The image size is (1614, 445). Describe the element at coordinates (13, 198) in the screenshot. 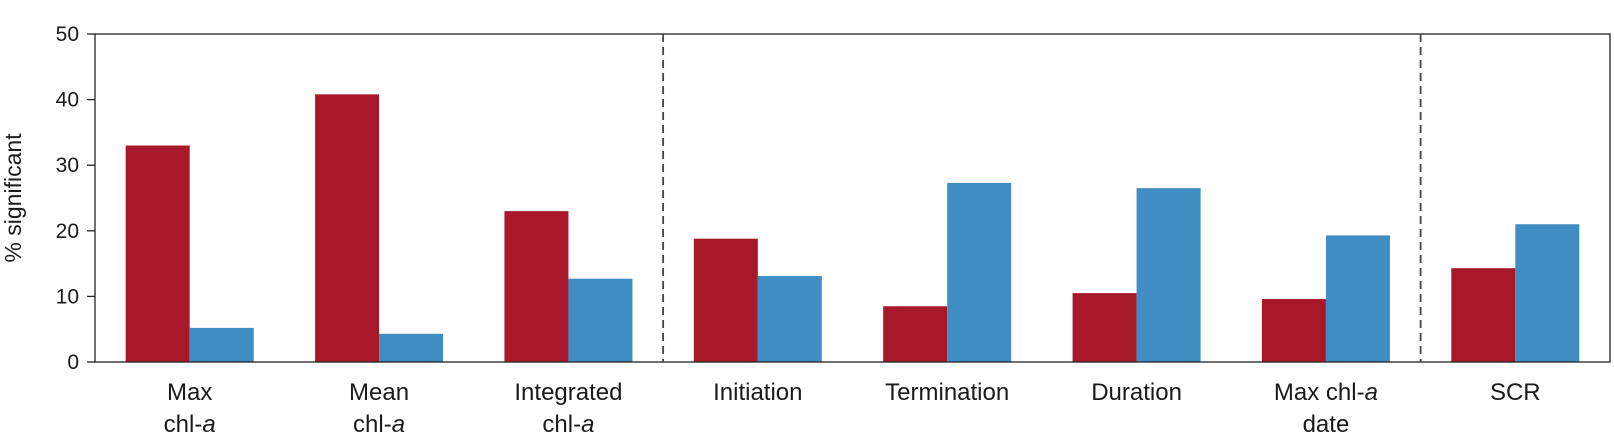

I see `y-axis-title: % significant` at that location.